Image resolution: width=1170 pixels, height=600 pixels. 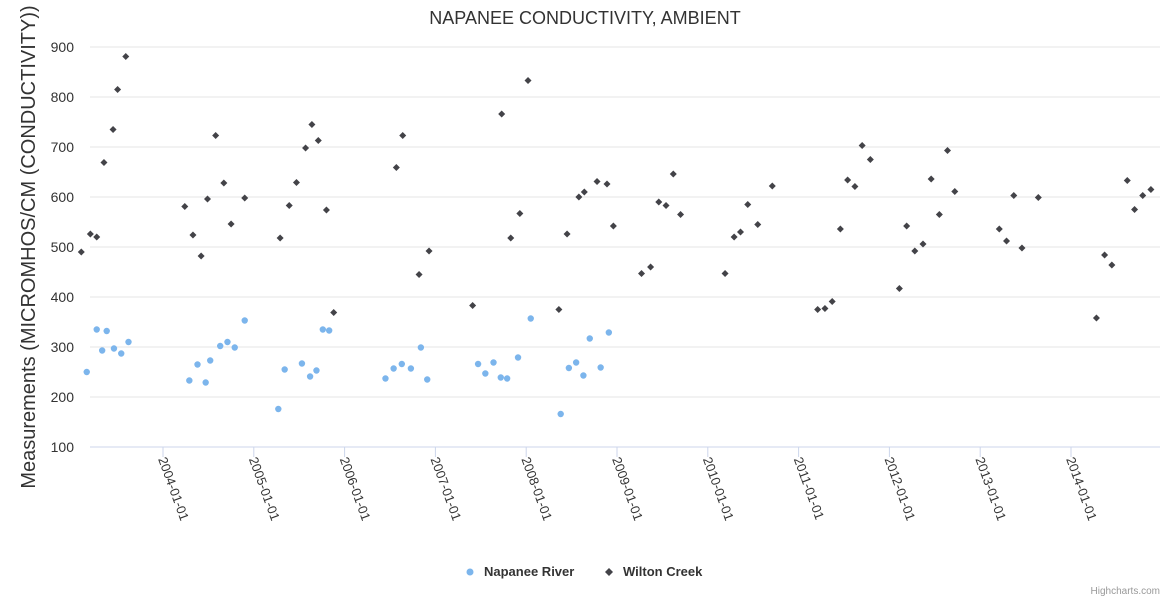 What do you see at coordinates (654, 571) in the screenshot?
I see `legend-item-wilton-creek: Wilton Creek` at bounding box center [654, 571].